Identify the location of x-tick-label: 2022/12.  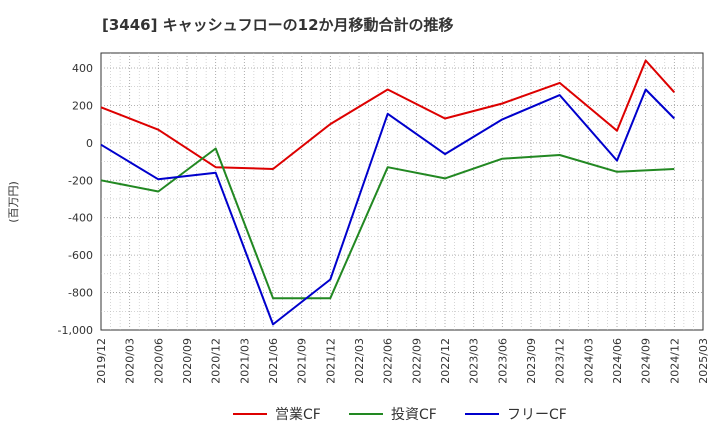
(445, 361).